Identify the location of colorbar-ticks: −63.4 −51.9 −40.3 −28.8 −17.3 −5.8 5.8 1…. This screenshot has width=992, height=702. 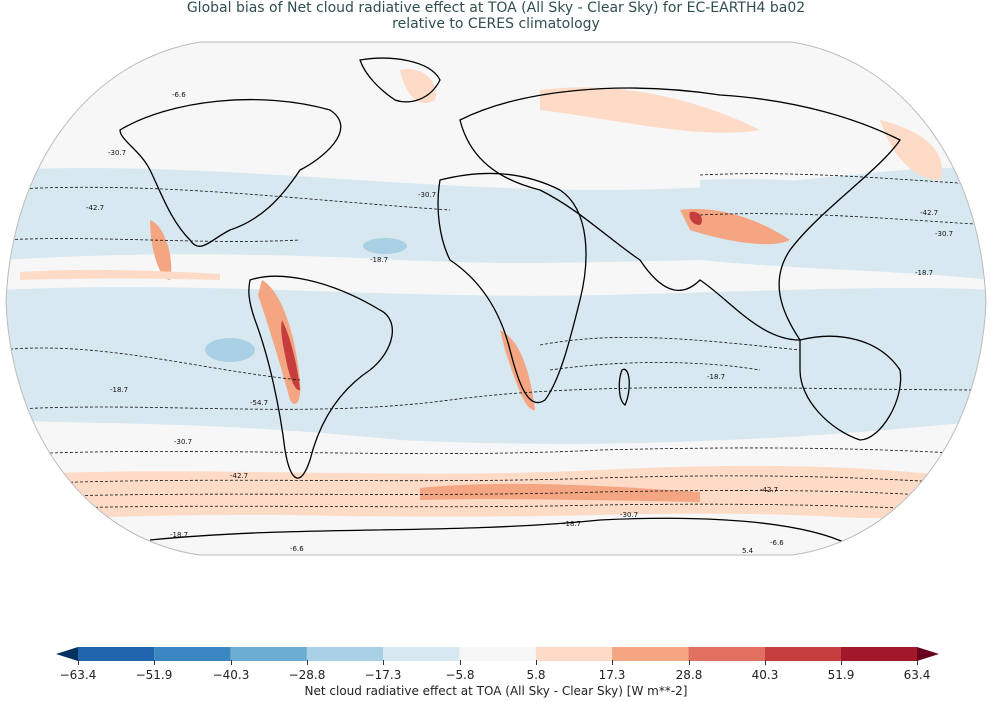
(496, 680).